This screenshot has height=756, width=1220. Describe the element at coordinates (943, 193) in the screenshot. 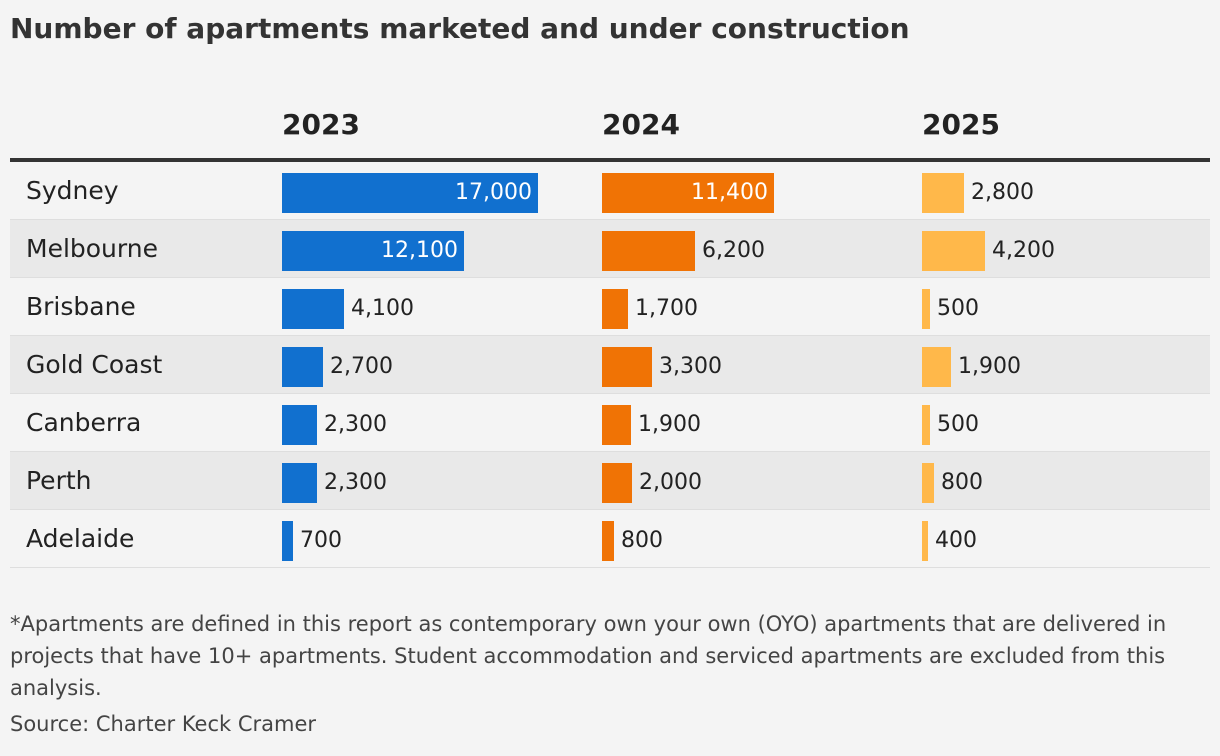

I see `bar-2025-sydney` at that location.